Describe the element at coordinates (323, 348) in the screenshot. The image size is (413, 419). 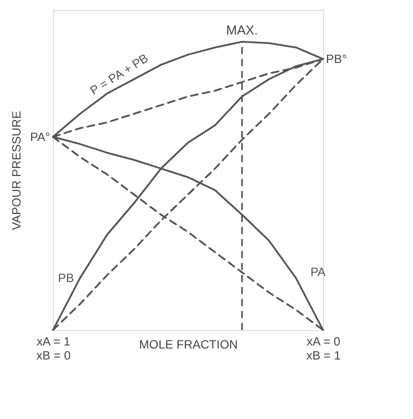
I see `x-tick-label: xA = 0 xB = 1` at that location.